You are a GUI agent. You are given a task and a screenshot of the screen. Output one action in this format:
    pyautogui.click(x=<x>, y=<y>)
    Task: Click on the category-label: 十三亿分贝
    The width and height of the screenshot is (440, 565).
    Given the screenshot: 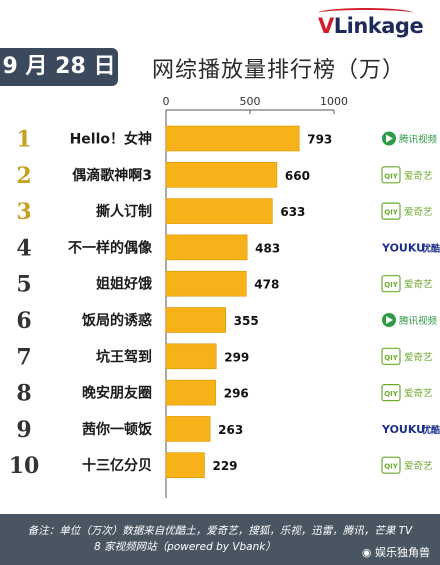 What is the action you would take?
    pyautogui.click(x=117, y=465)
    